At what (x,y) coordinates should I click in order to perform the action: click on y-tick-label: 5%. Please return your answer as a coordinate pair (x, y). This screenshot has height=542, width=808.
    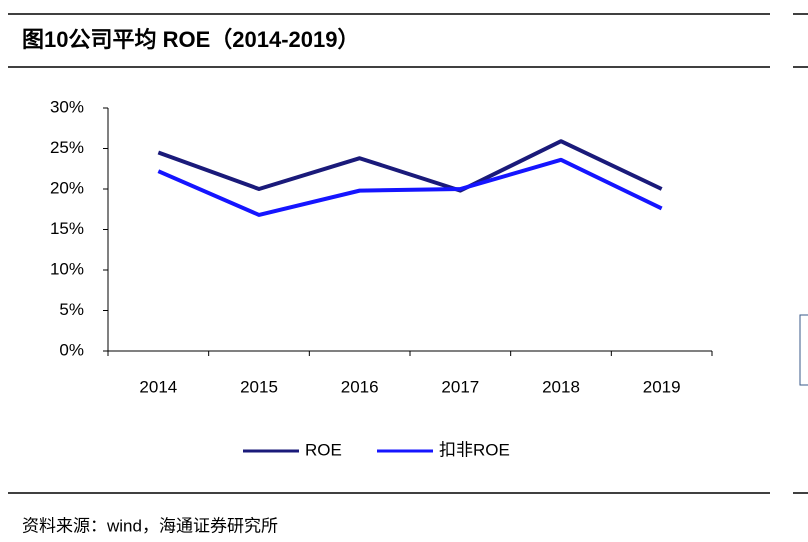
    Looking at the image, I should click on (71, 309).